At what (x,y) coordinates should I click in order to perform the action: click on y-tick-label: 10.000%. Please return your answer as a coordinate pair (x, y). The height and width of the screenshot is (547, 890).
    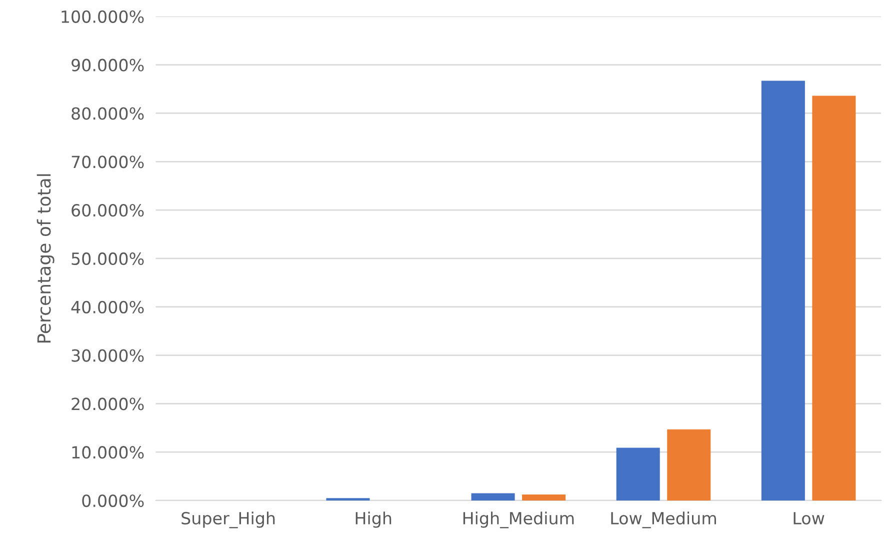
    Looking at the image, I should click on (108, 452).